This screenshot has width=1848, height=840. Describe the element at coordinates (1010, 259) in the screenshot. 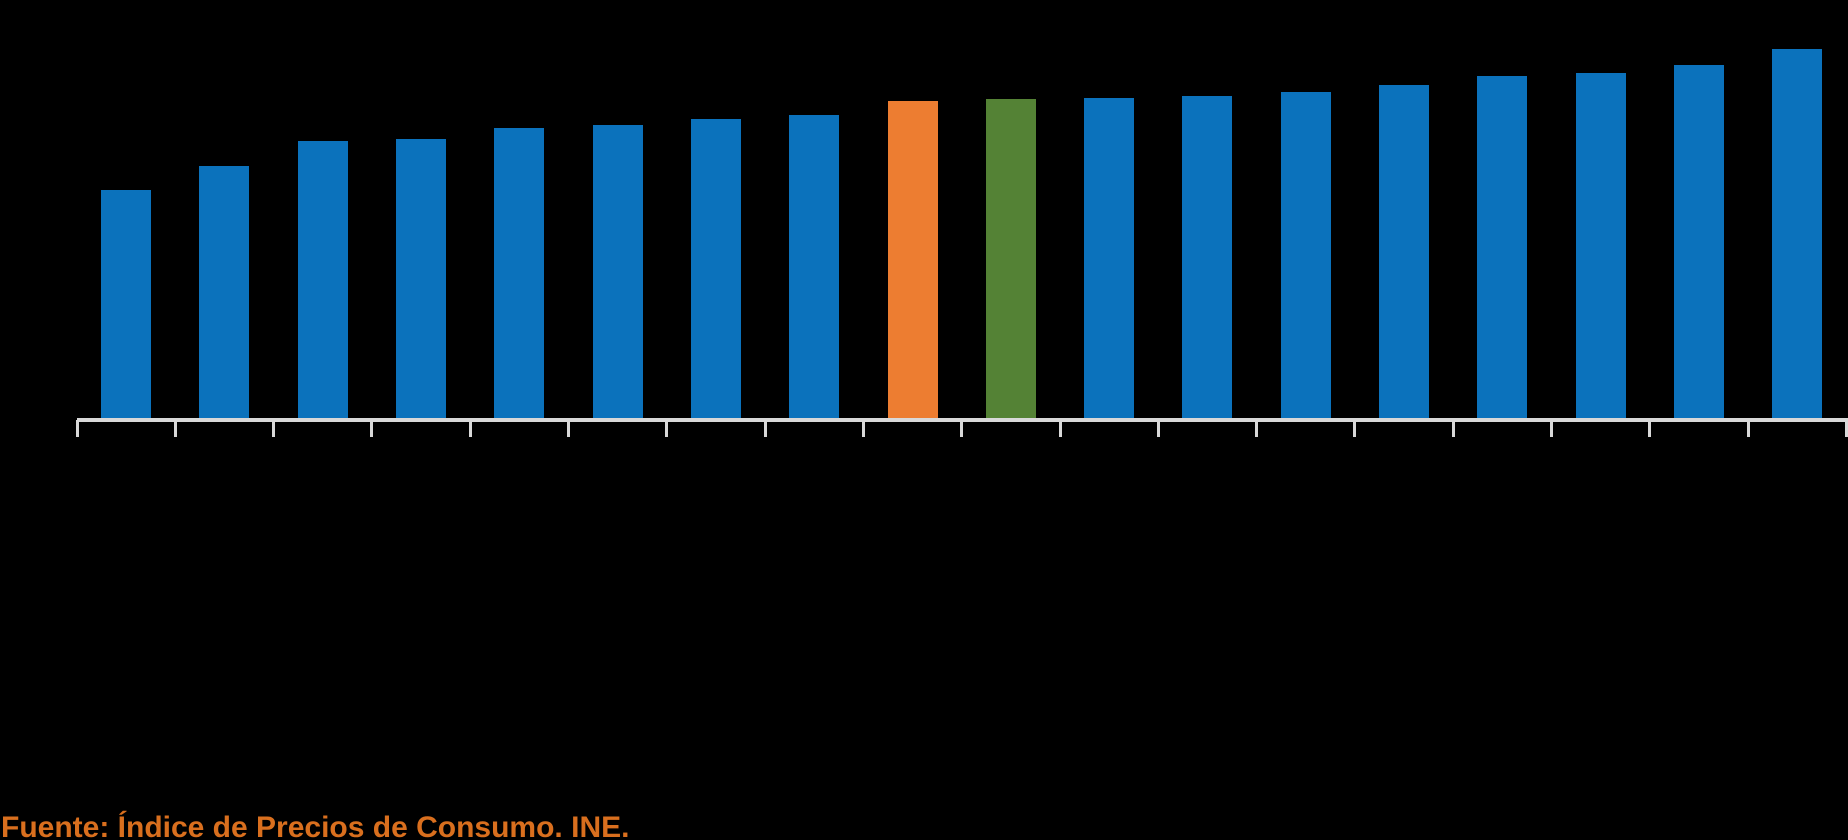

I see `bar-10-green` at that location.